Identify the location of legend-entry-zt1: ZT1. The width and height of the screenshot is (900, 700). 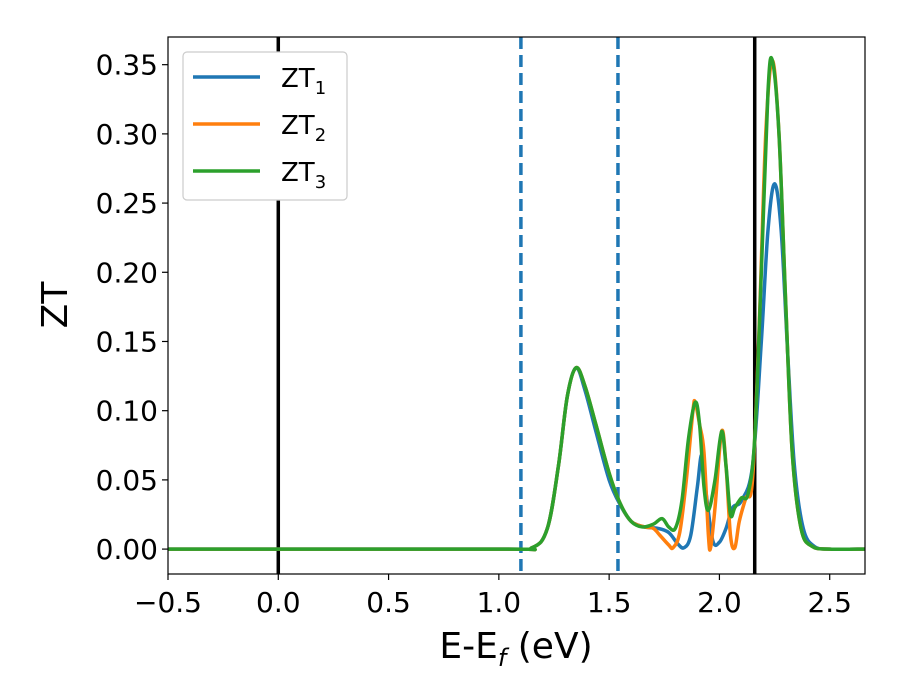
(259, 81).